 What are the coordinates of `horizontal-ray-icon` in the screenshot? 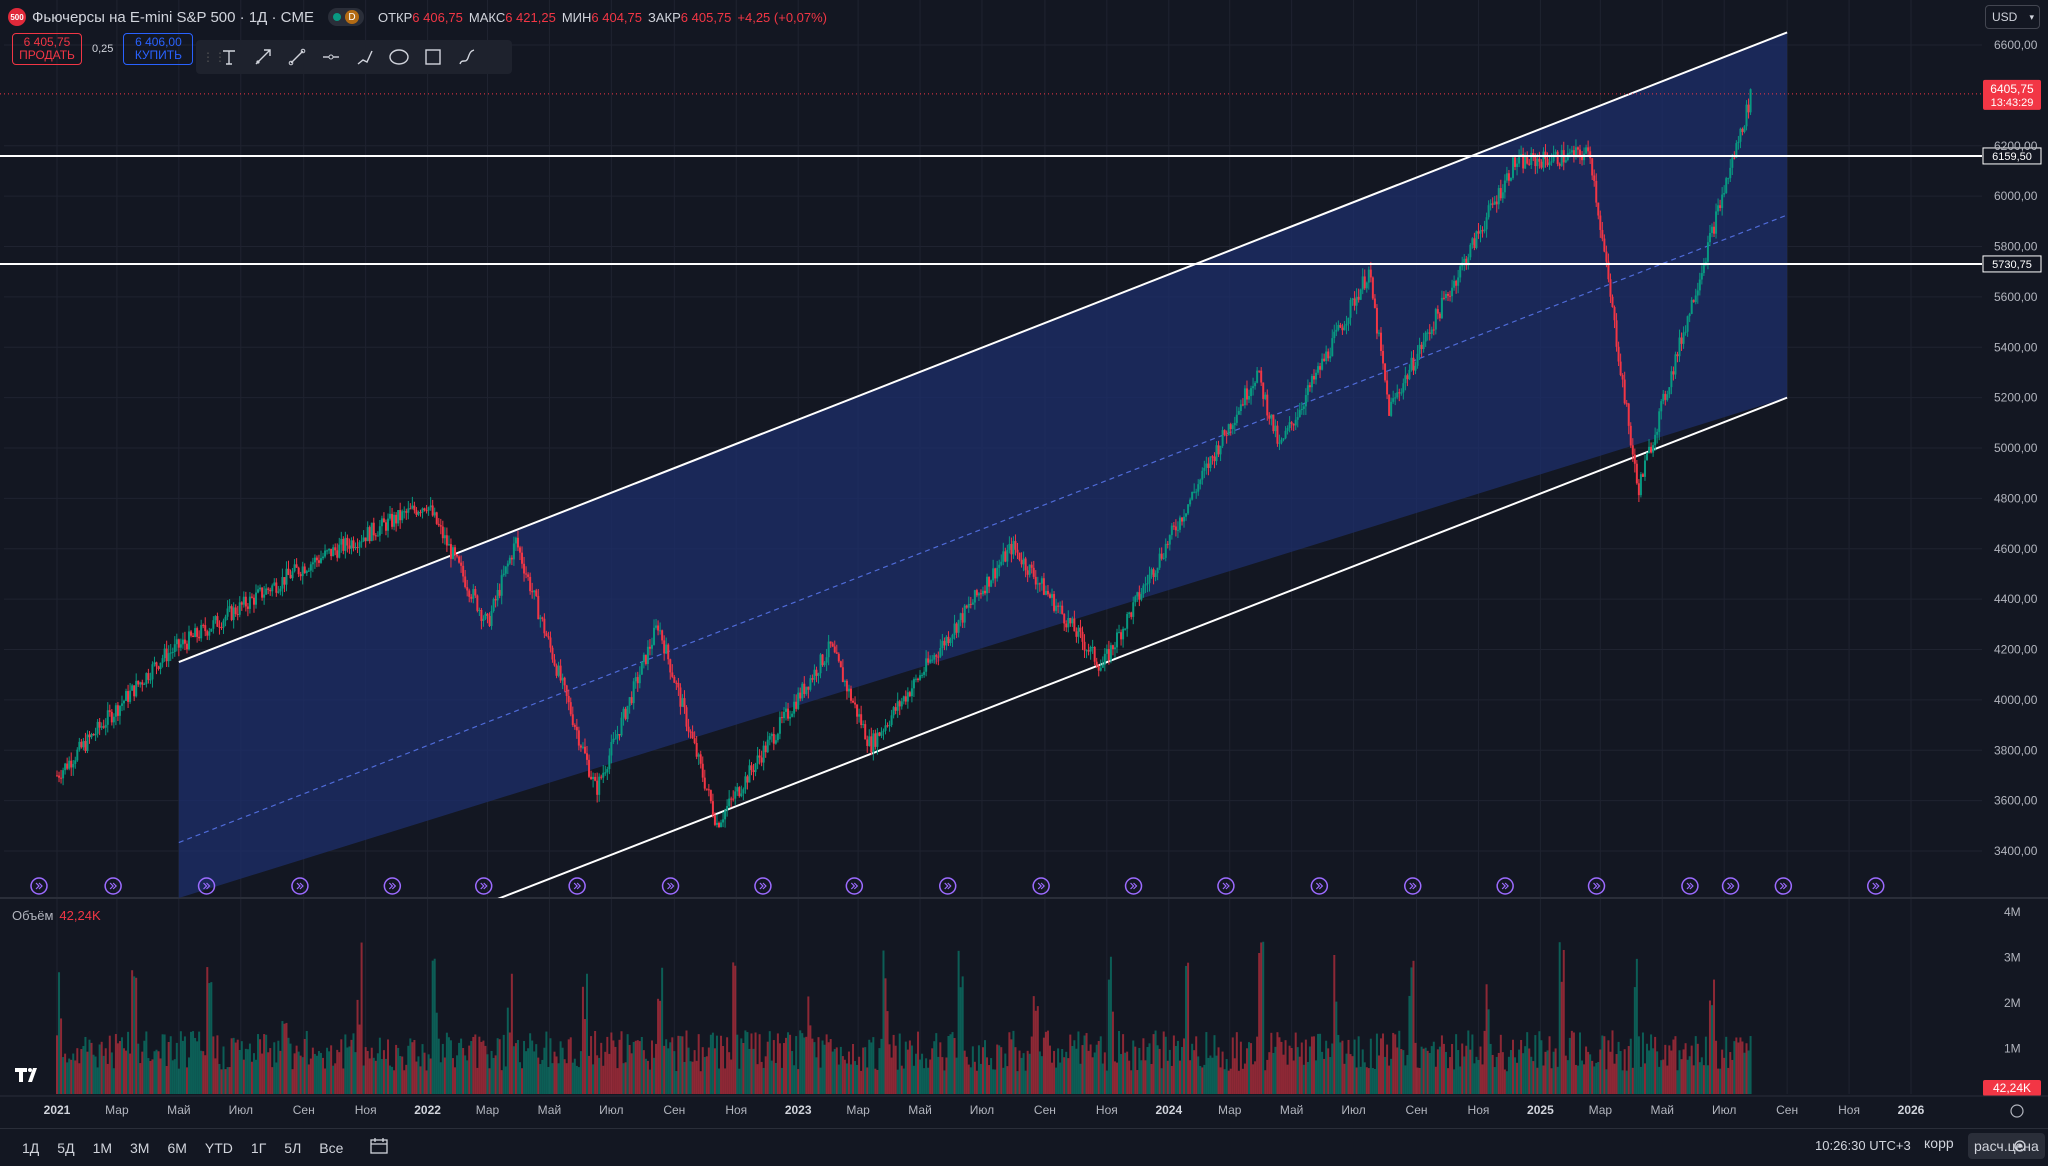 It's located at (331, 57).